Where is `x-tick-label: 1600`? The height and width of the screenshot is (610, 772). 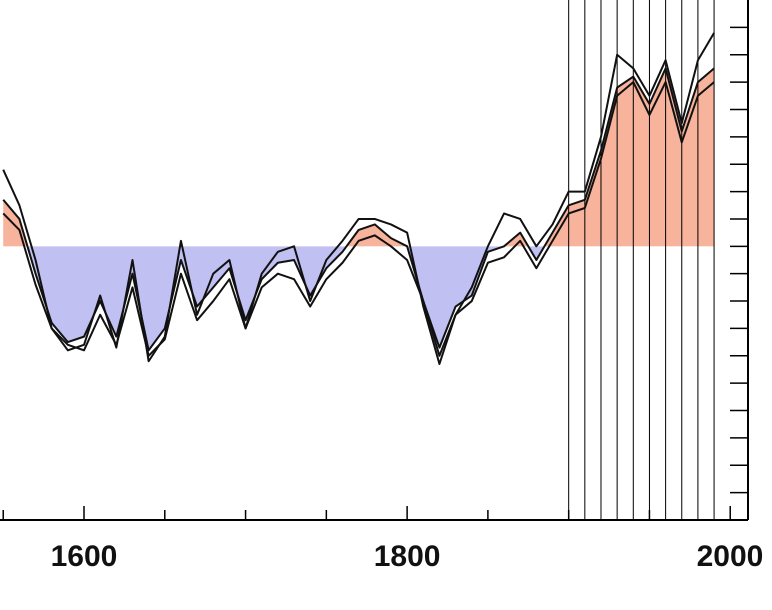
x-tick-label: 1600 is located at coordinates (84, 556).